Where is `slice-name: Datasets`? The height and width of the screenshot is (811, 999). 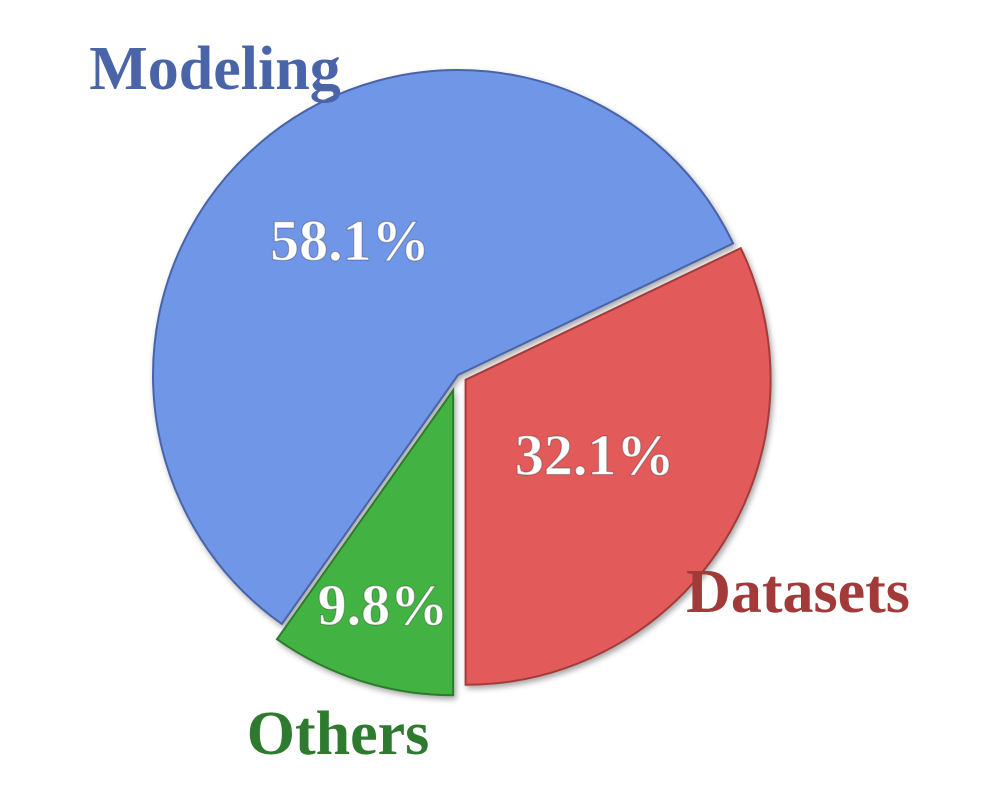
slice-name: Datasets is located at coordinates (798, 592).